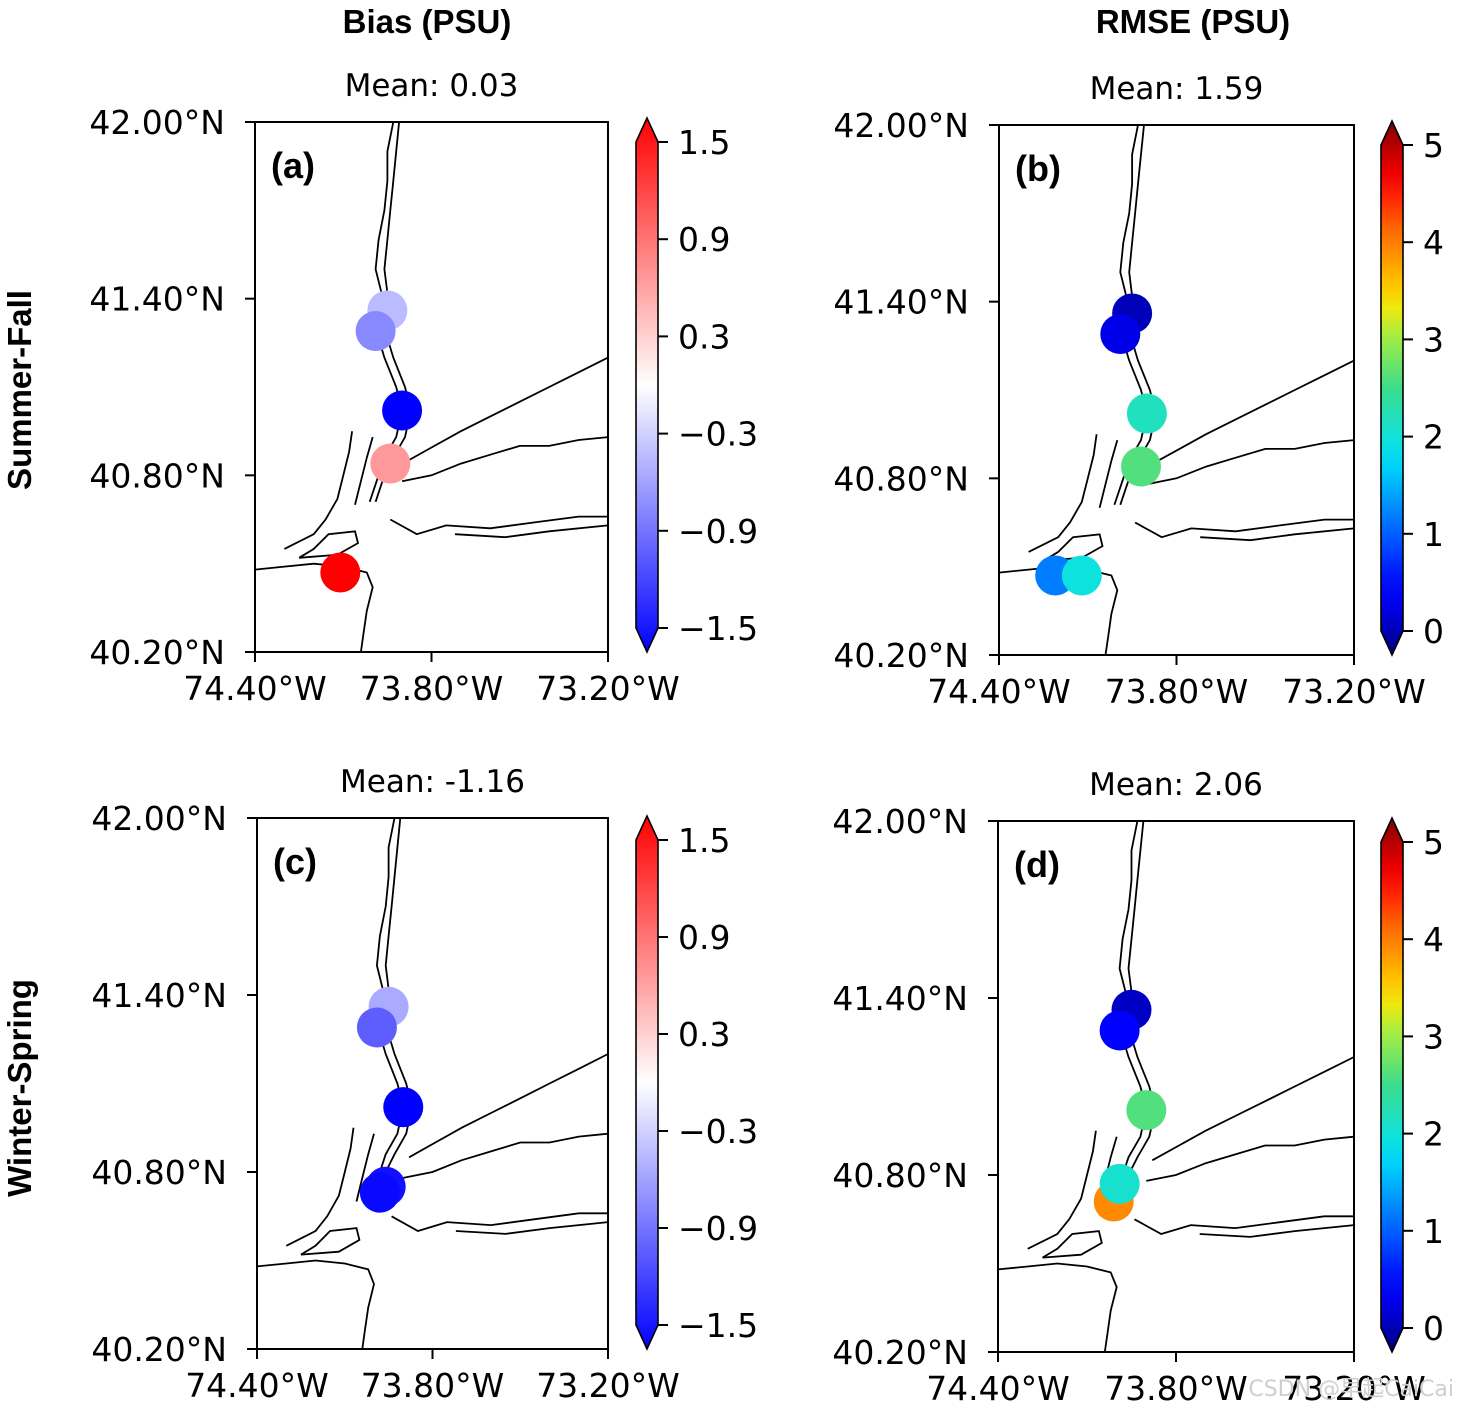 This screenshot has height=1409, width=1460. What do you see at coordinates (1433, 631) in the screenshot?
I see `colorbar-tick-label: 0` at bounding box center [1433, 631].